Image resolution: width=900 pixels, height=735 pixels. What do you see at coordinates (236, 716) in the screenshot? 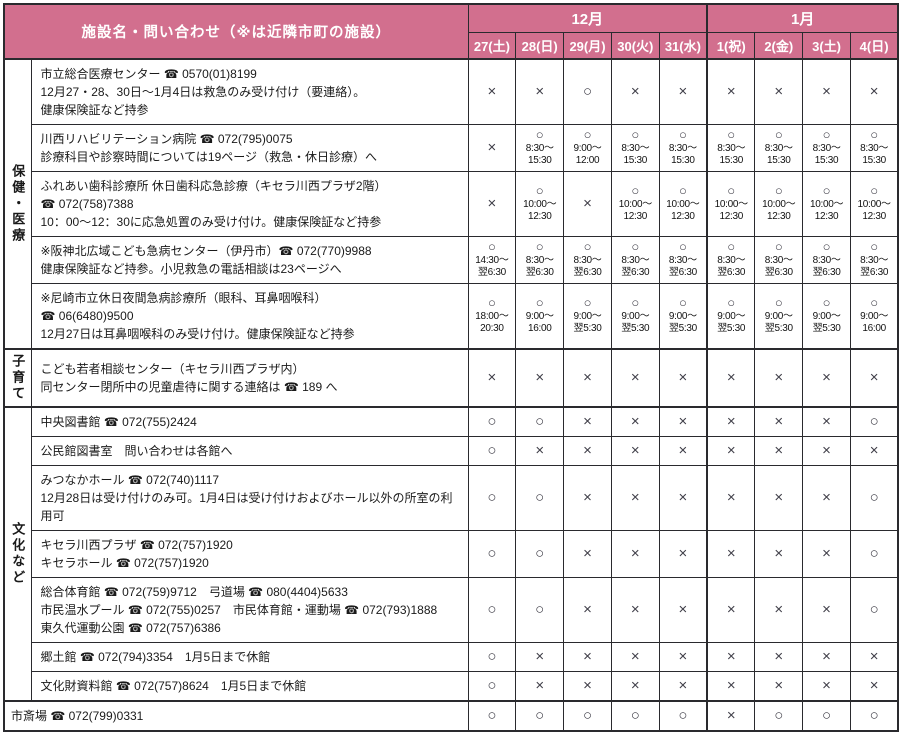
I see `facility-cell: 市斎場 ☎ 072(799)0331` at bounding box center [236, 716].